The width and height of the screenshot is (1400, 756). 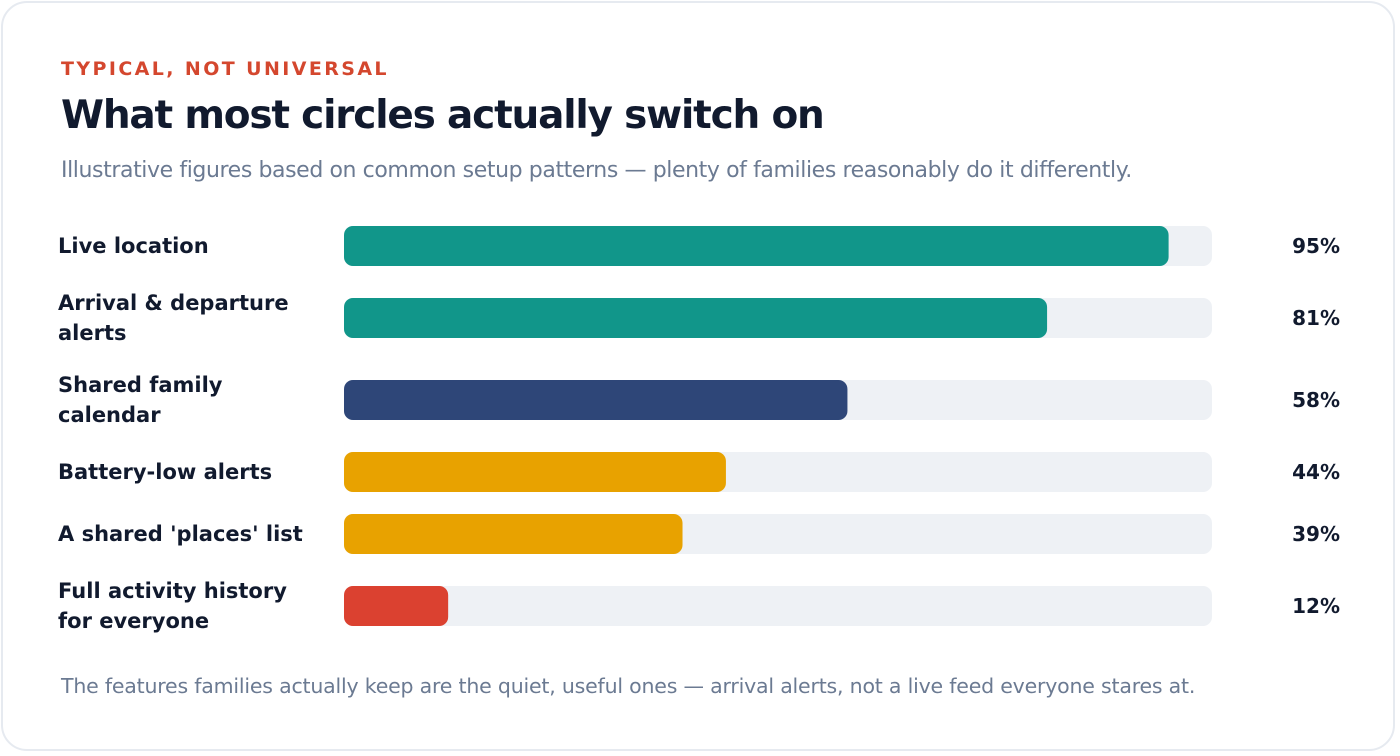 What do you see at coordinates (1316, 246) in the screenshot?
I see `value-label: 95%` at bounding box center [1316, 246].